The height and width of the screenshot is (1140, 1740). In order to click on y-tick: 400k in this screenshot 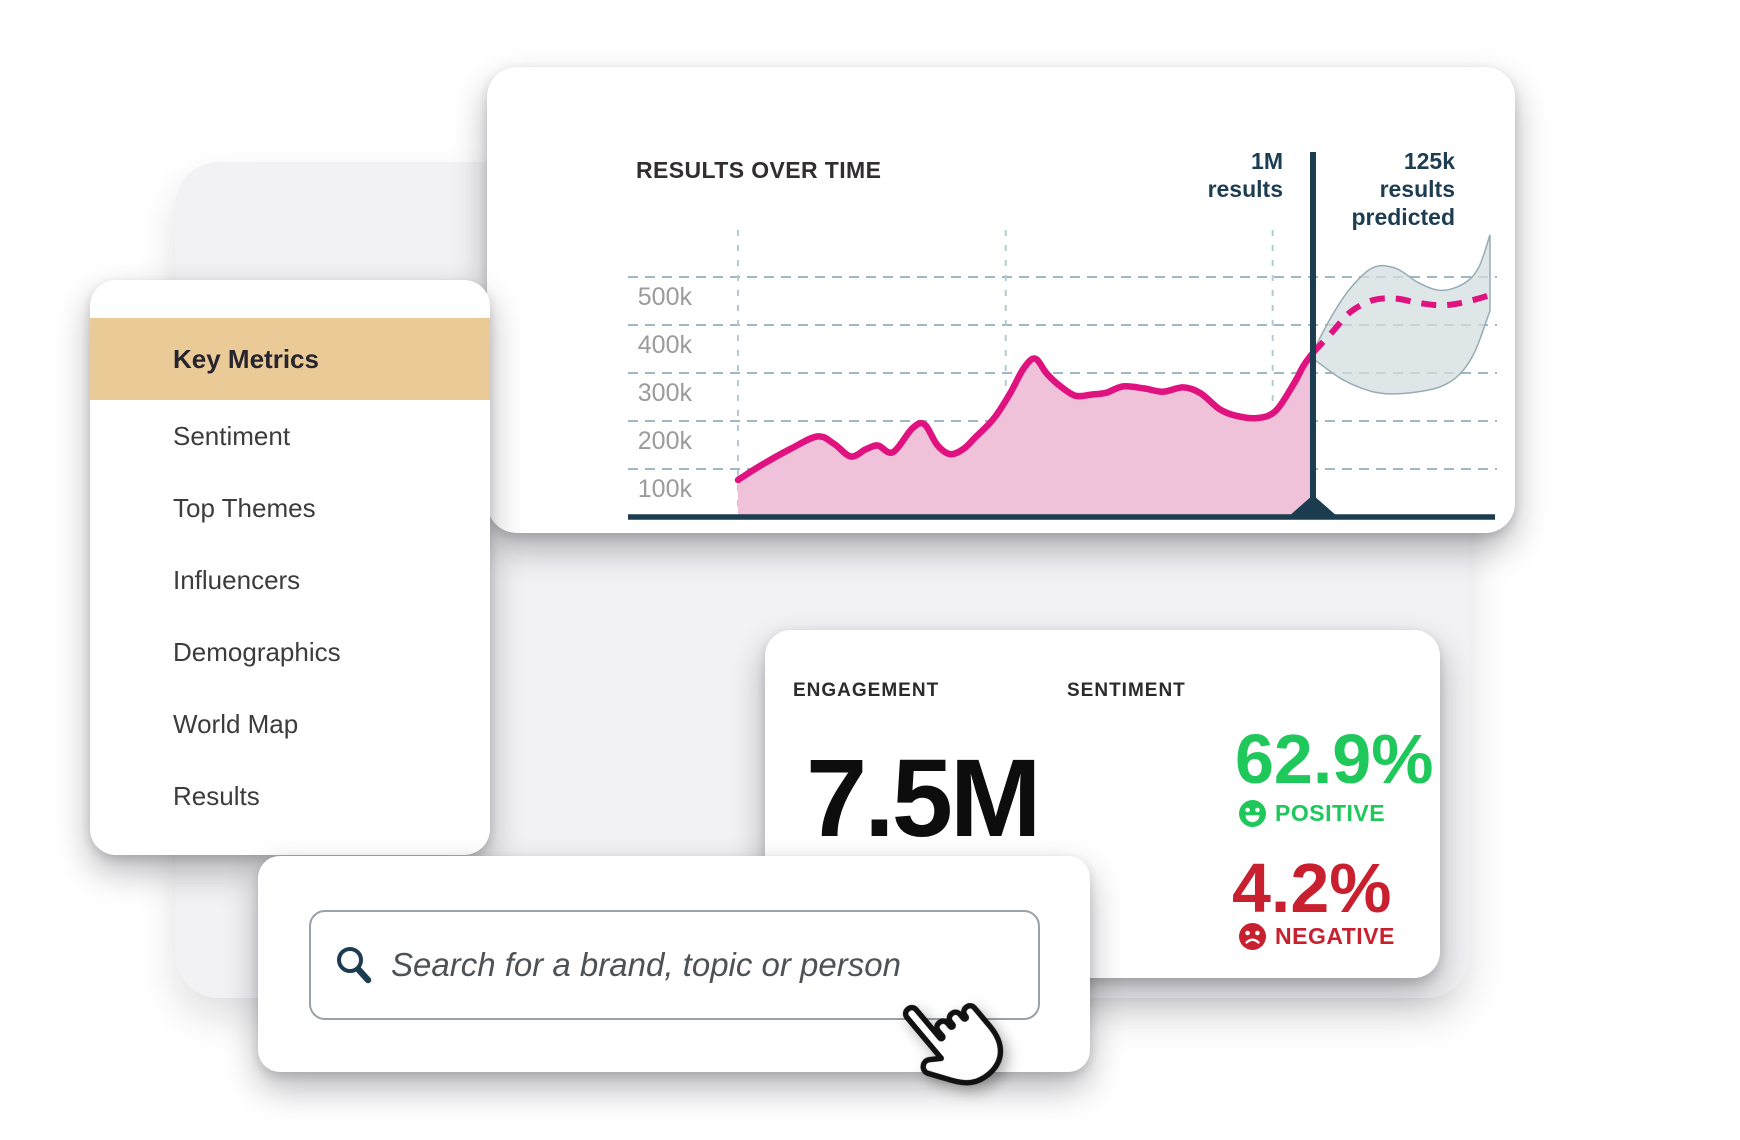, I will do `click(665, 345)`.